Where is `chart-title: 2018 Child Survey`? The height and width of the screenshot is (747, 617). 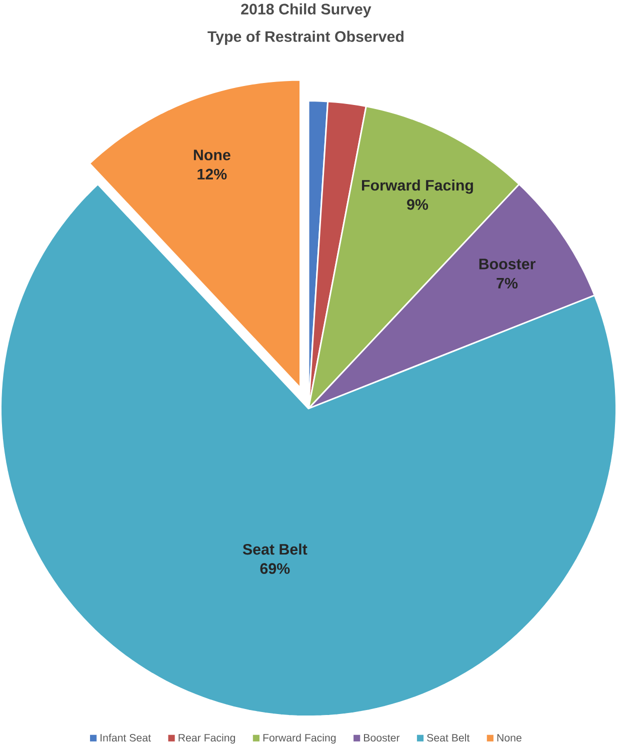 chart-title: 2018 Child Survey is located at coordinates (306, 10).